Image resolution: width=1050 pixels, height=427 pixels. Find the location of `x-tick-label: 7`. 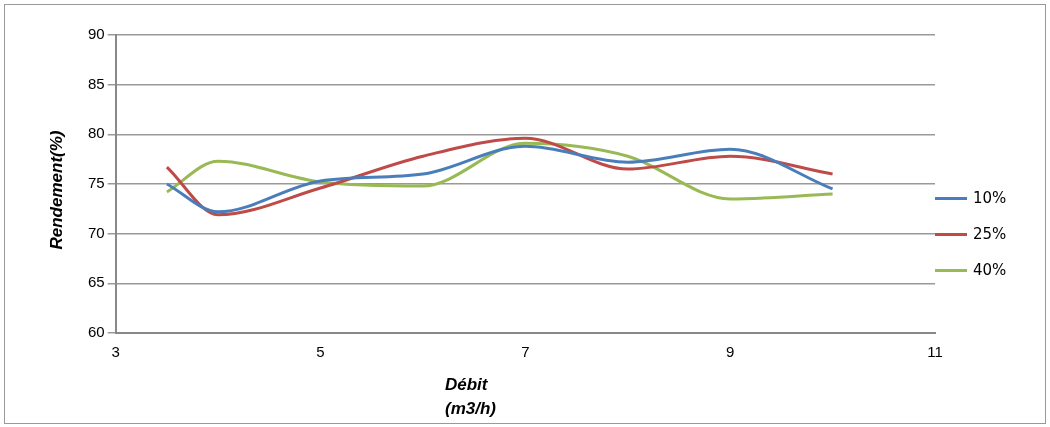

x-tick-label: 7 is located at coordinates (525, 352).